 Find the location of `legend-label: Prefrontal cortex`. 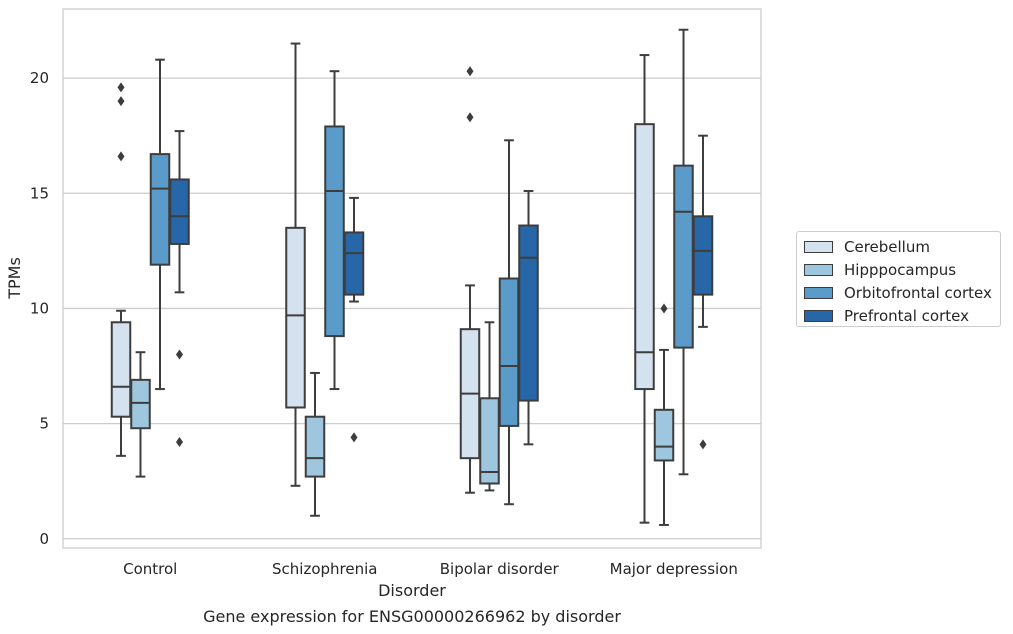

legend-label: Prefrontal cortex is located at coordinates (906, 315).